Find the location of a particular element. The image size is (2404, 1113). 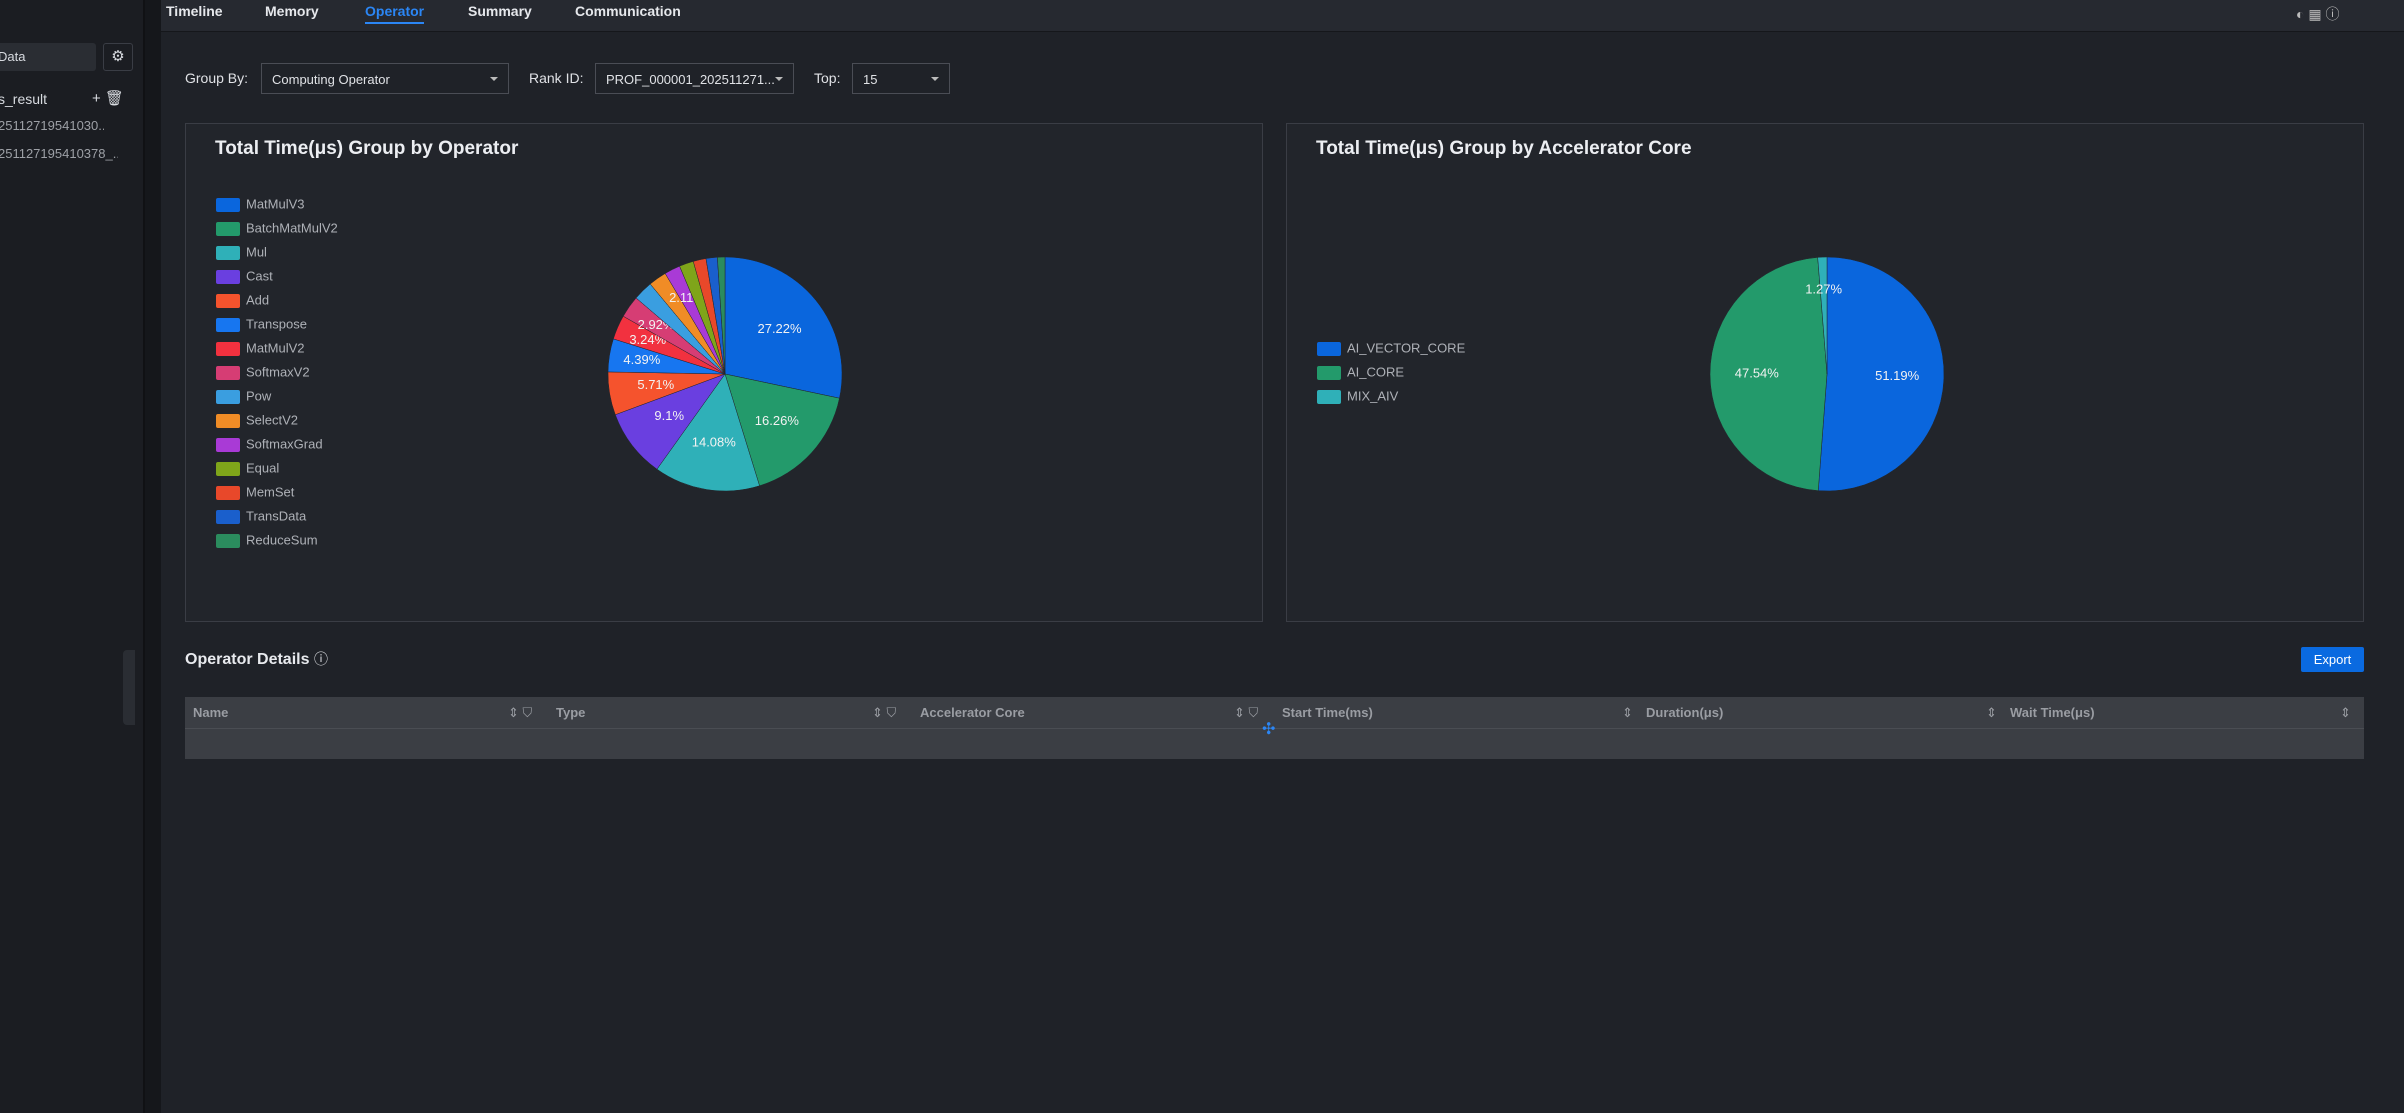

toolbar-icons: ◐ ▦ ⓘ is located at coordinates (2318, 14).